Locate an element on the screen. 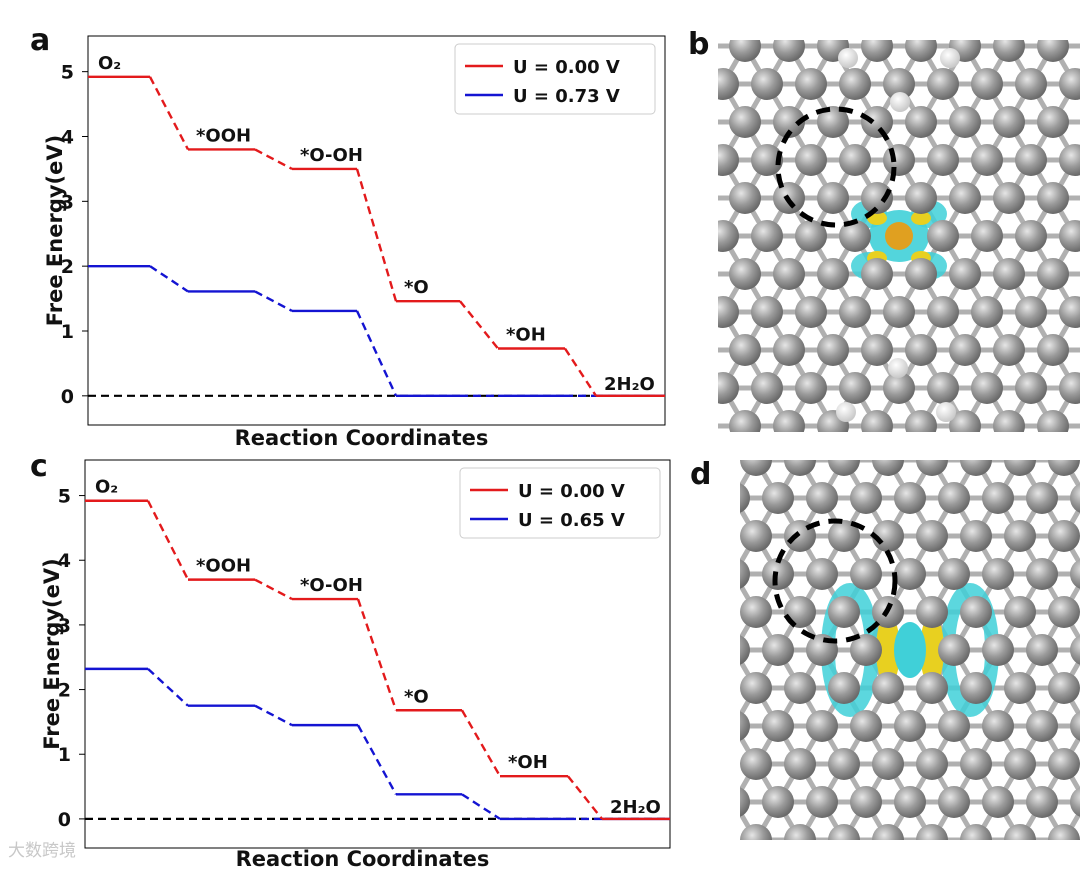  panel-letter-d: d is located at coordinates (700, 474).